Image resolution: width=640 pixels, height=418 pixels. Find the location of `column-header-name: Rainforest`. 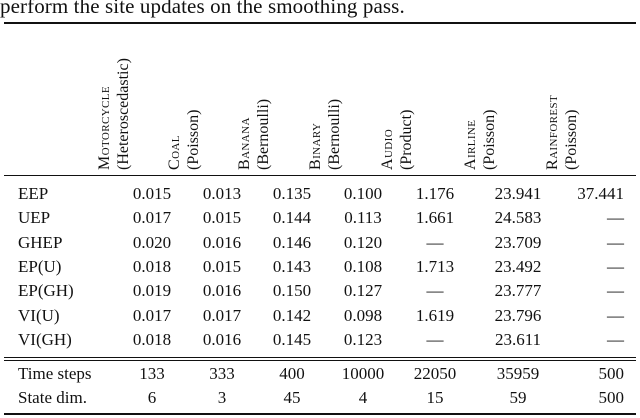

column-header-name: Rainforest is located at coordinates (552, 132).